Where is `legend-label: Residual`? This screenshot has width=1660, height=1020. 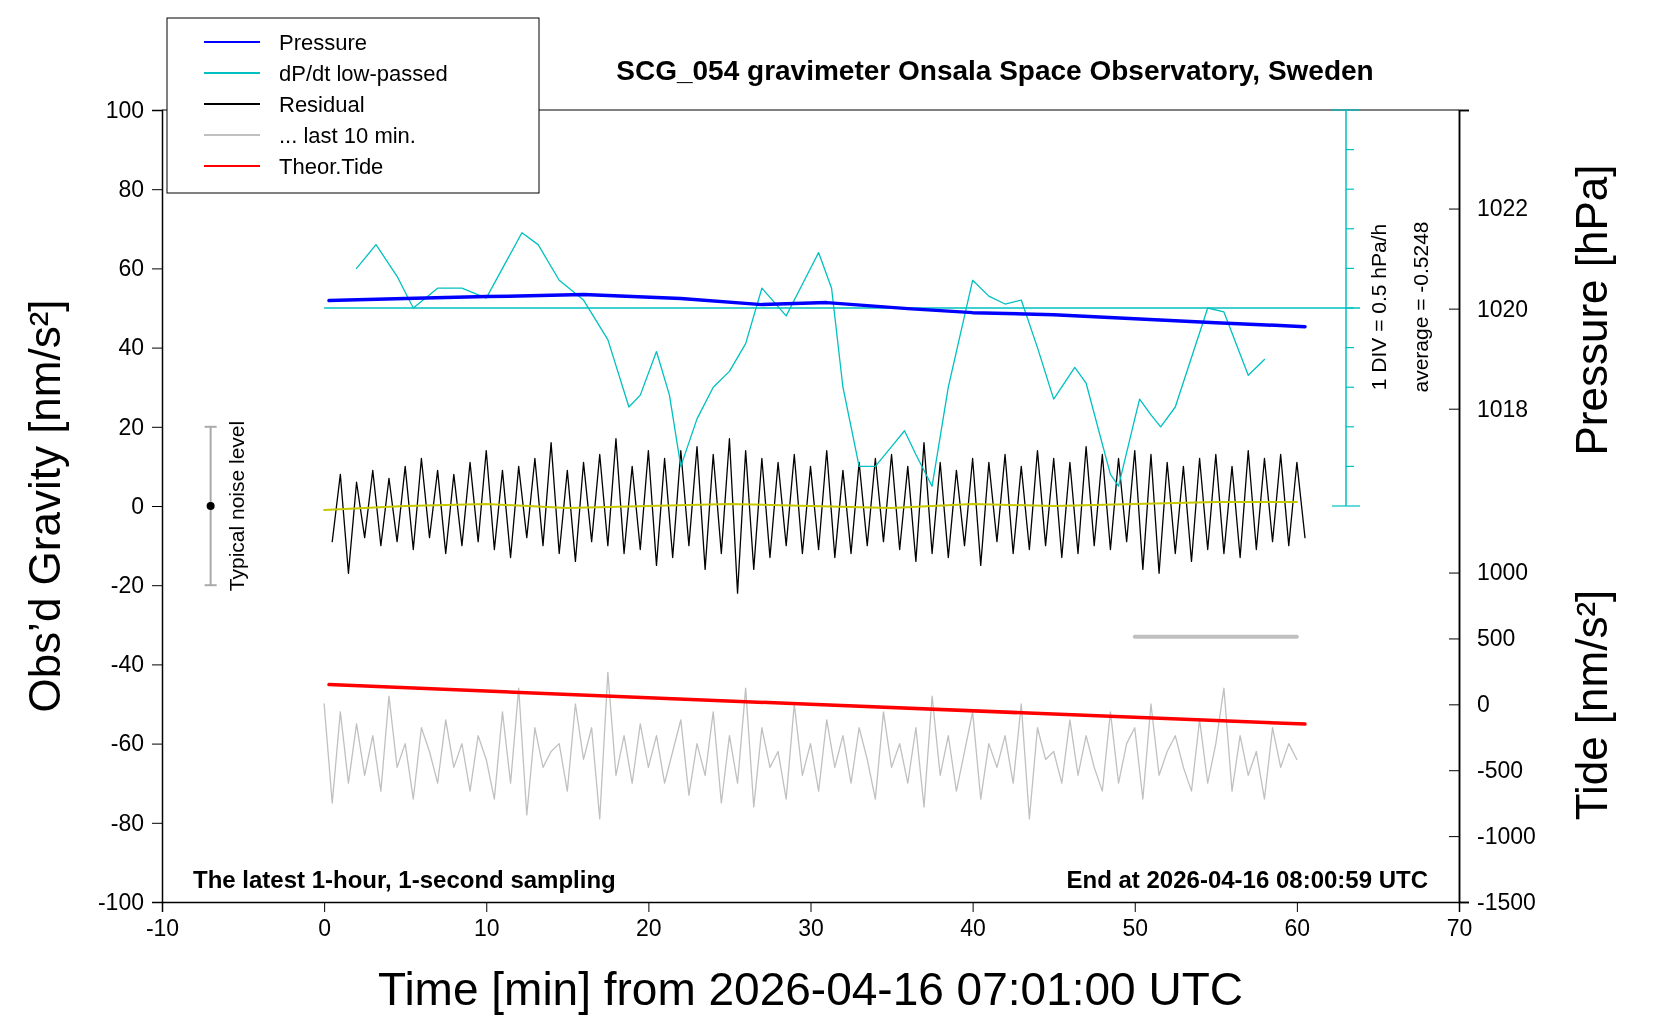 legend-label: Residual is located at coordinates (322, 104).